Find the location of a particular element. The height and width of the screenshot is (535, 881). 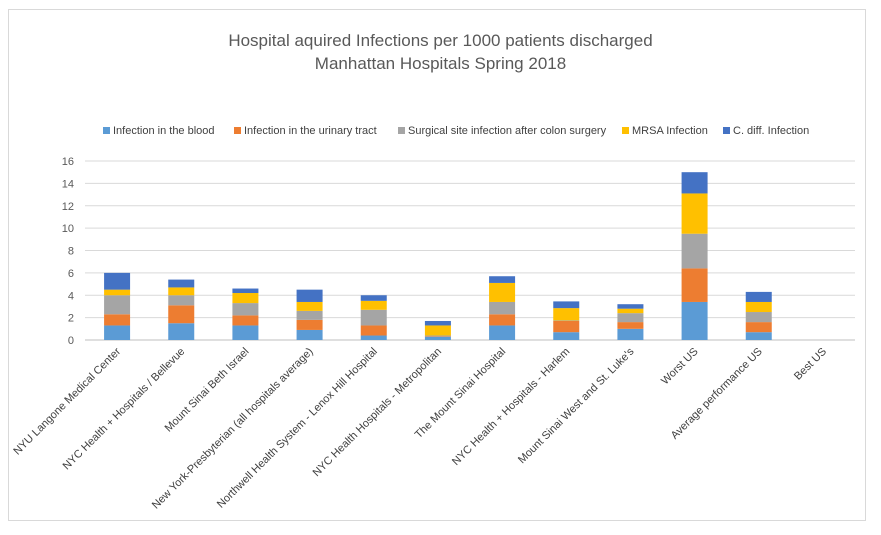

legend-label: C. diff. Infection is located at coordinates (771, 131).